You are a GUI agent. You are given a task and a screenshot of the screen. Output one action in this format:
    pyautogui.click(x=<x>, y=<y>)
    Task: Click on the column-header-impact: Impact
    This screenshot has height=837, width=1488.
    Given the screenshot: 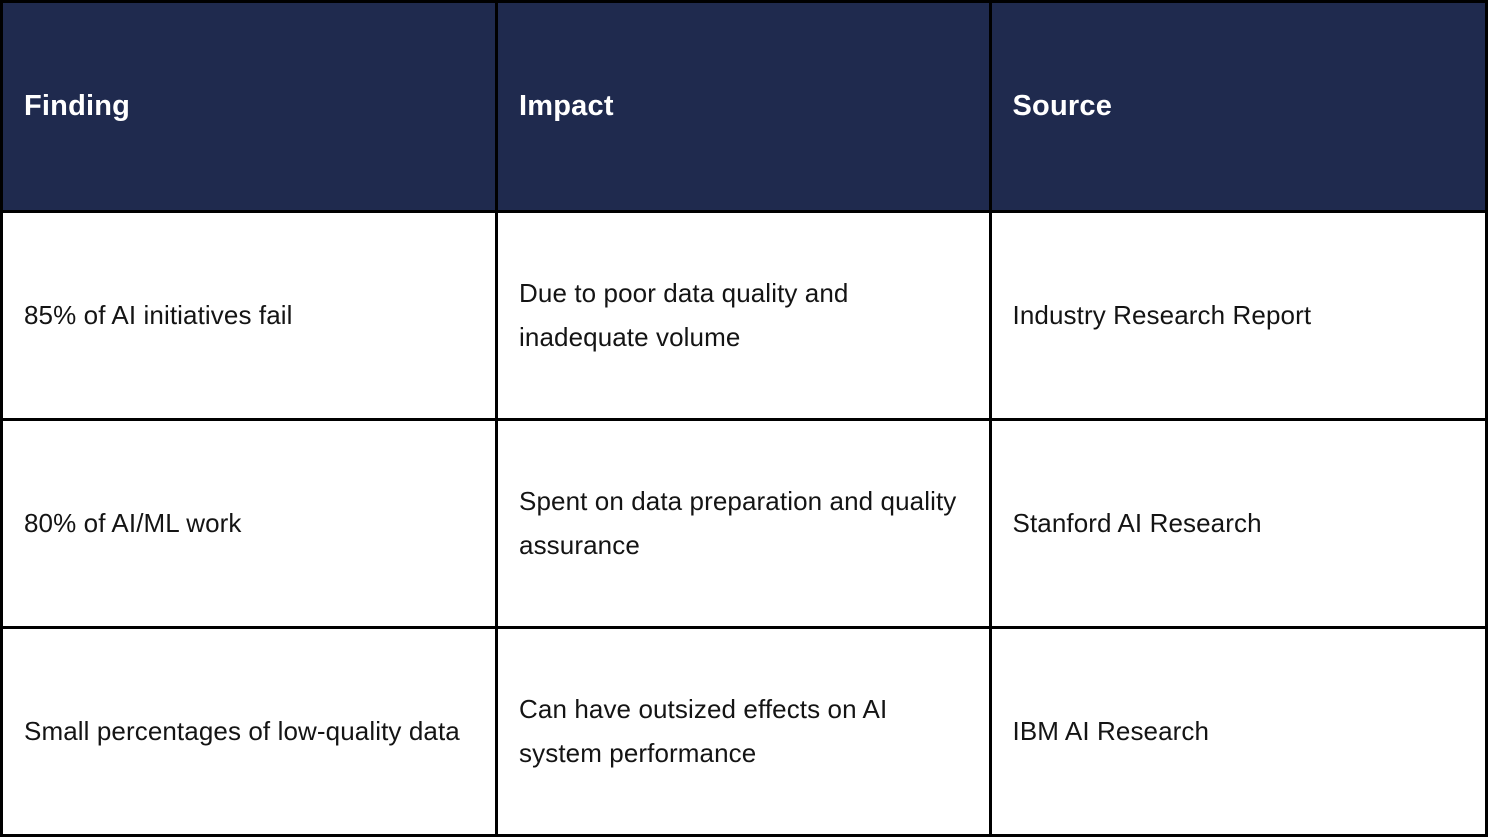 What is the action you would take?
    pyautogui.click(x=742, y=106)
    